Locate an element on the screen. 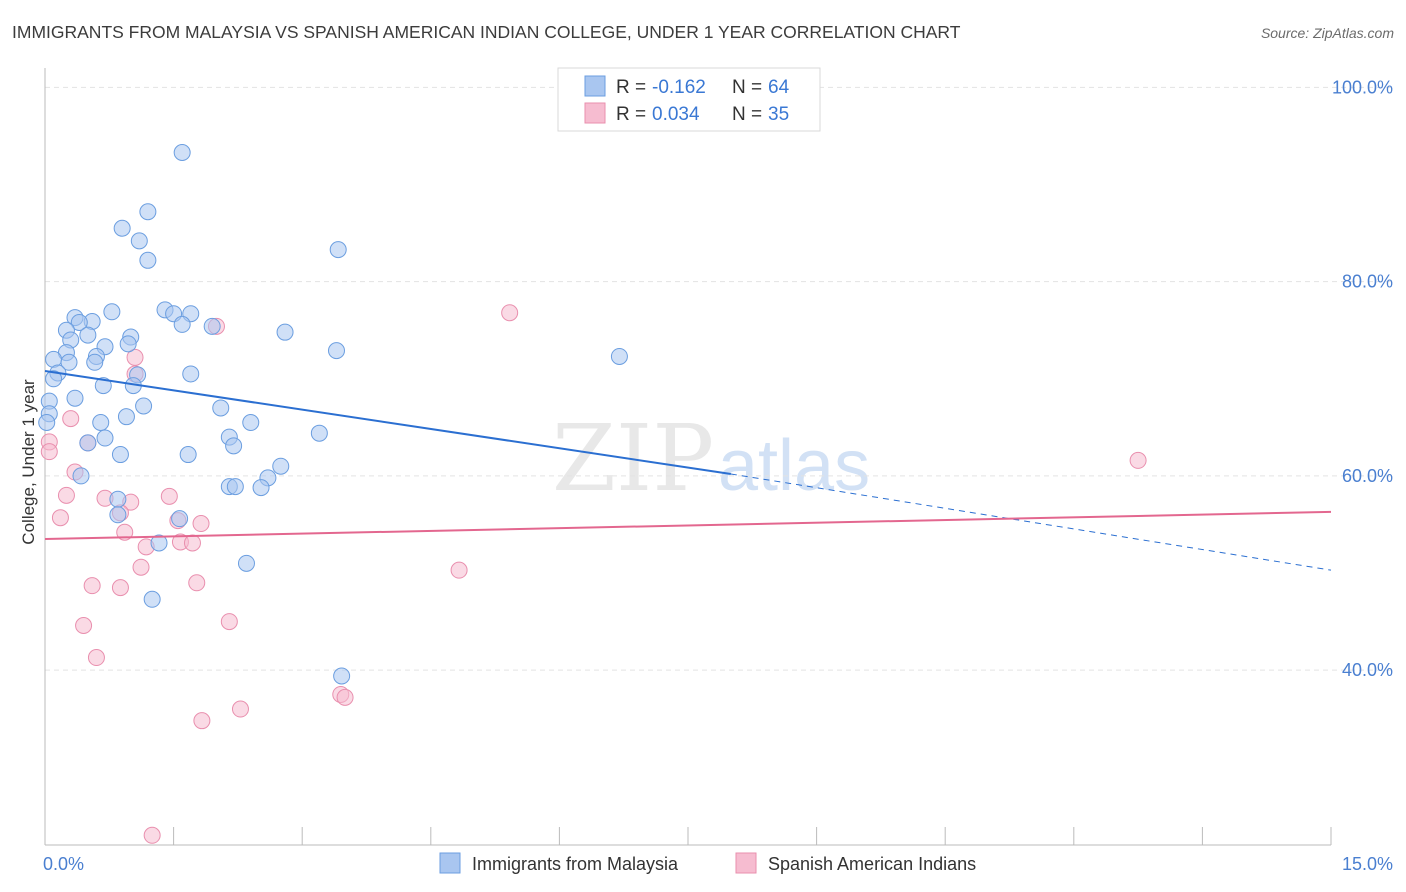  chart-source: Source: ZipAtlas.com is located at coordinates (1327, 33).